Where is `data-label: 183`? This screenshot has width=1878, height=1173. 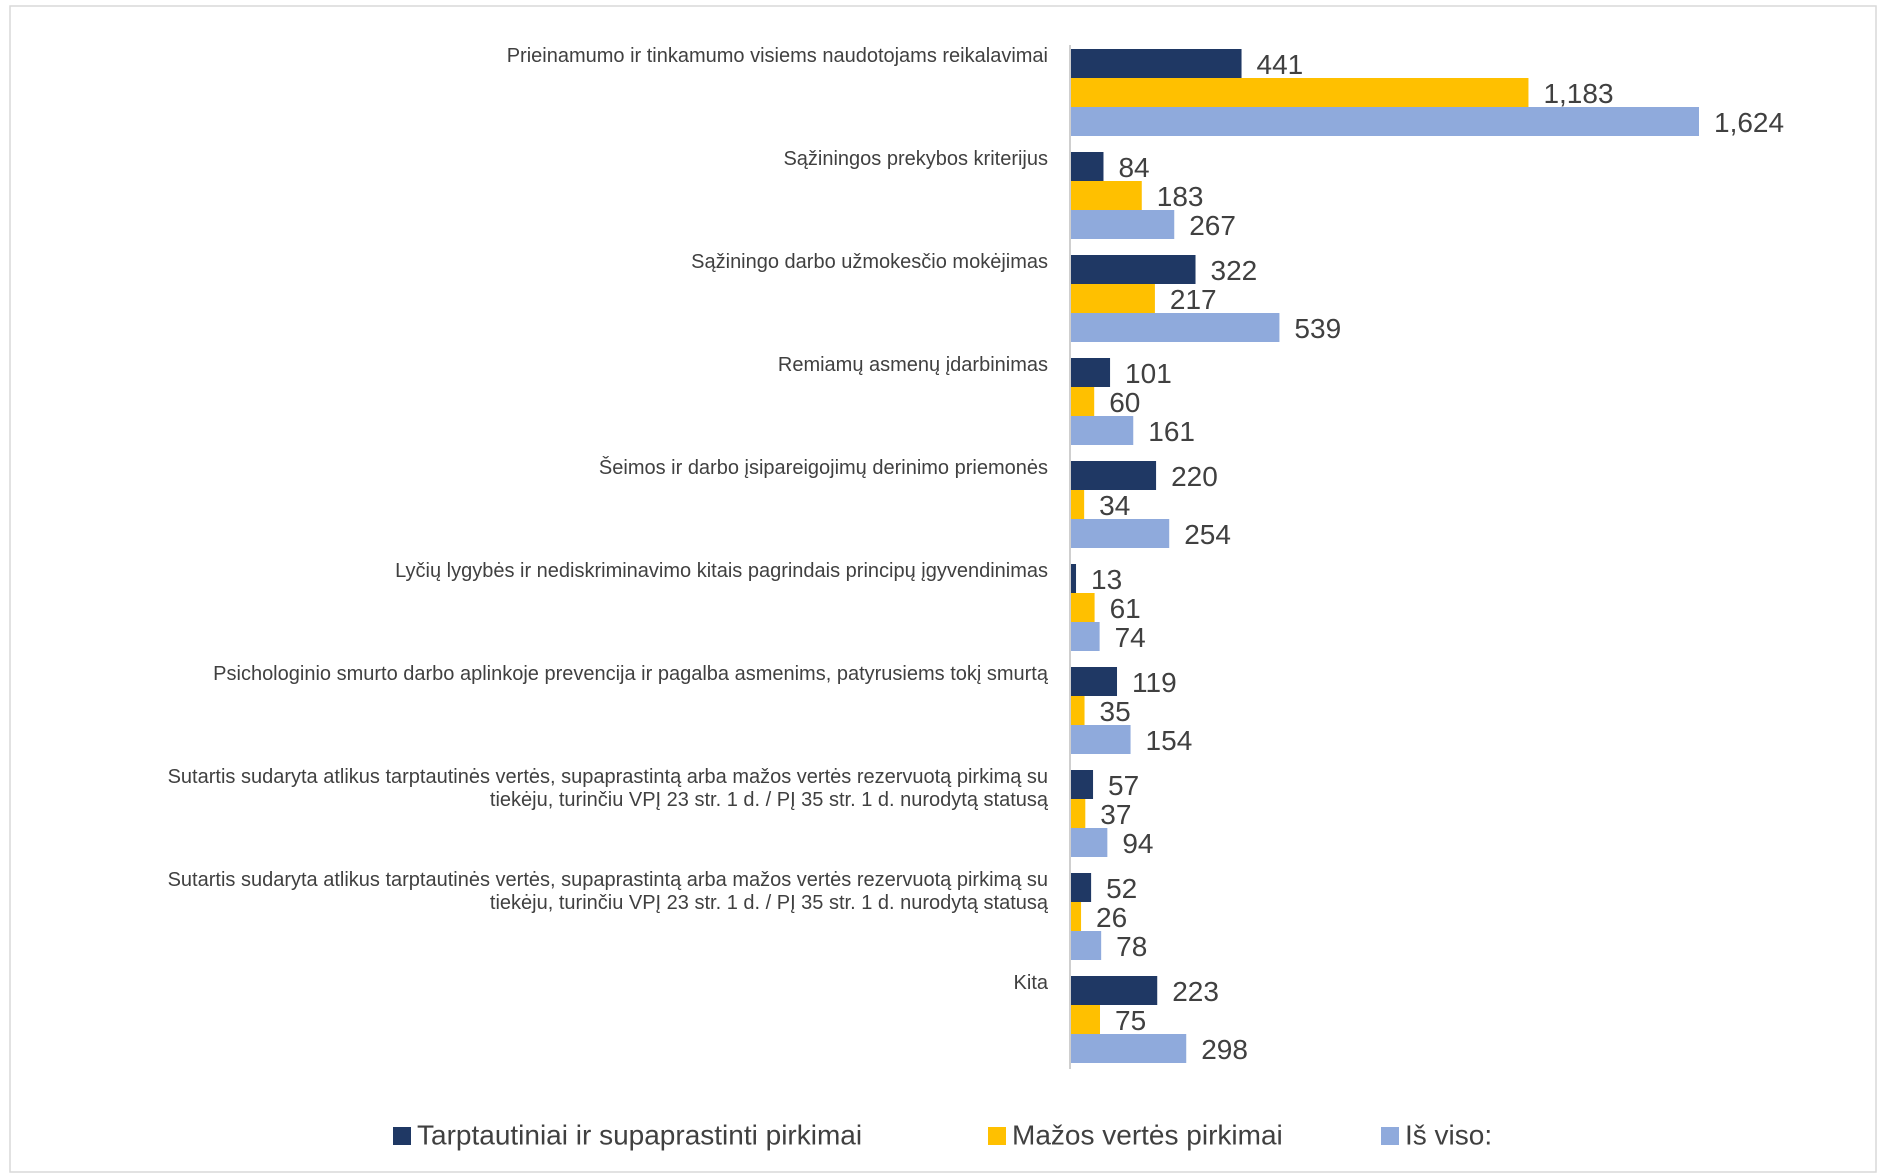
data-label: 183 is located at coordinates (1180, 196).